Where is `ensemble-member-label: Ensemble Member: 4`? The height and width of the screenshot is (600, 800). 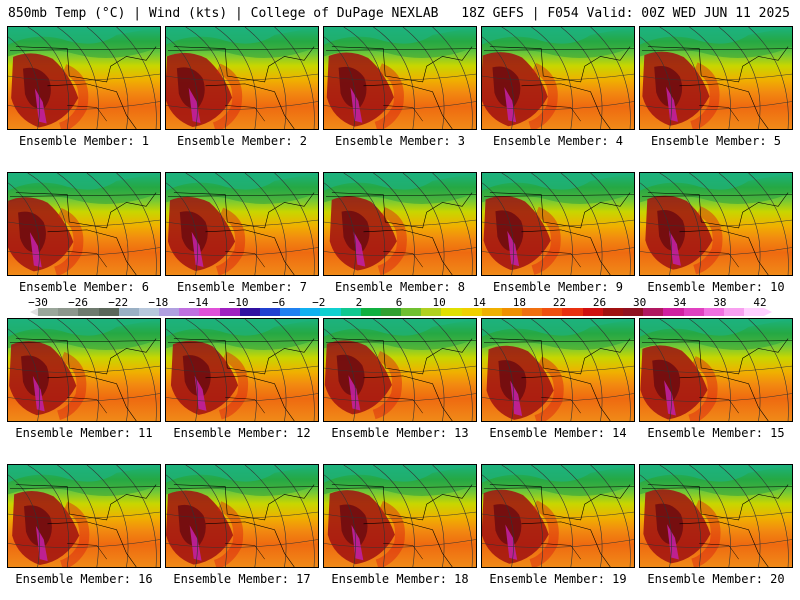 ensemble-member-label: Ensemble Member: 4 is located at coordinates (558, 141).